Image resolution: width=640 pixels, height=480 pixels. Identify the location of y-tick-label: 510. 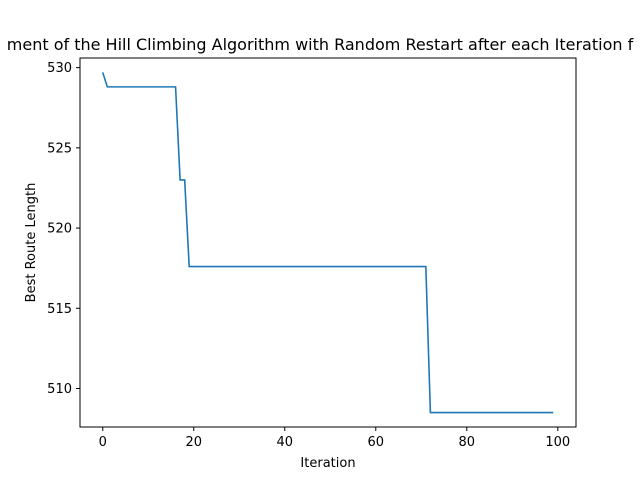
(59, 389).